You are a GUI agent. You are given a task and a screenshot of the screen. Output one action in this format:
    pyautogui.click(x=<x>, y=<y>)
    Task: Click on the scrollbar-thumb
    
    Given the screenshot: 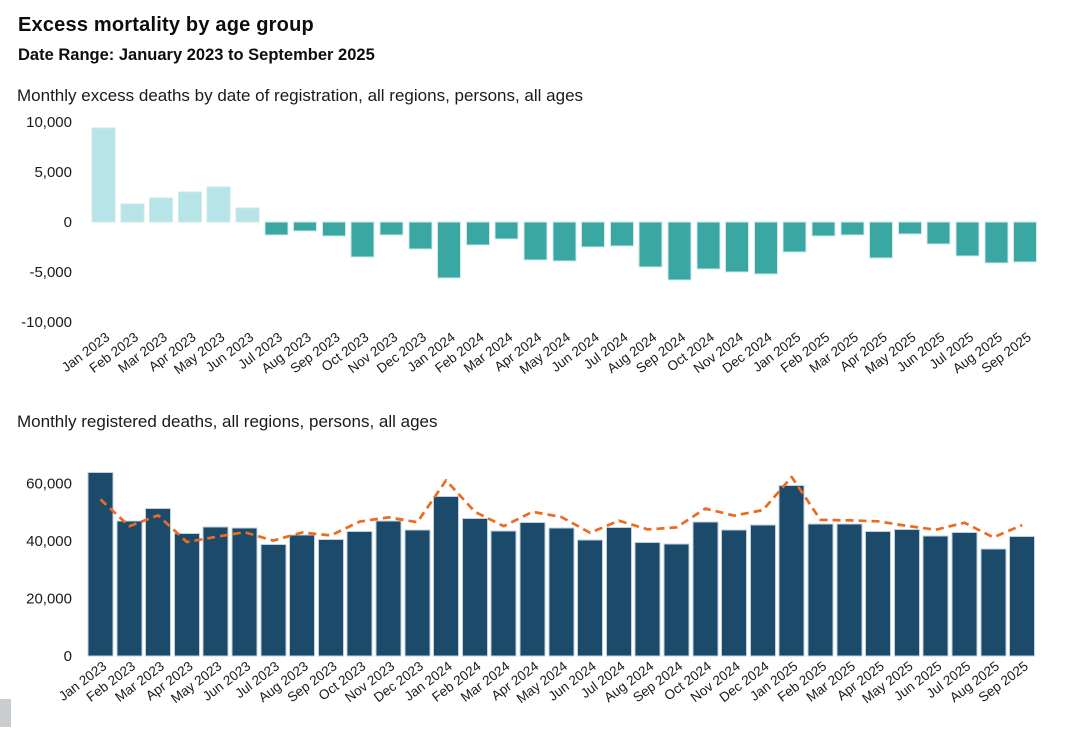 What is the action you would take?
    pyautogui.click(x=5, y=713)
    